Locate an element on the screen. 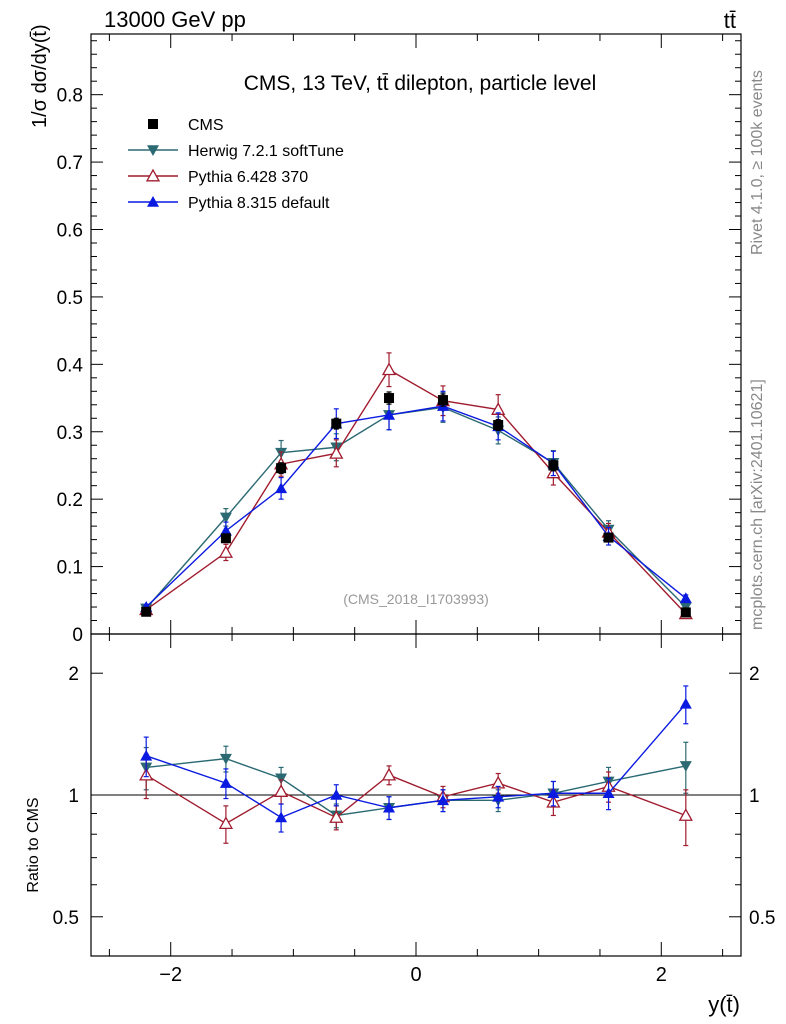  mcplots-label: mcplots.cern.ch [arXiv:2401.10621] is located at coordinates (757, 504).